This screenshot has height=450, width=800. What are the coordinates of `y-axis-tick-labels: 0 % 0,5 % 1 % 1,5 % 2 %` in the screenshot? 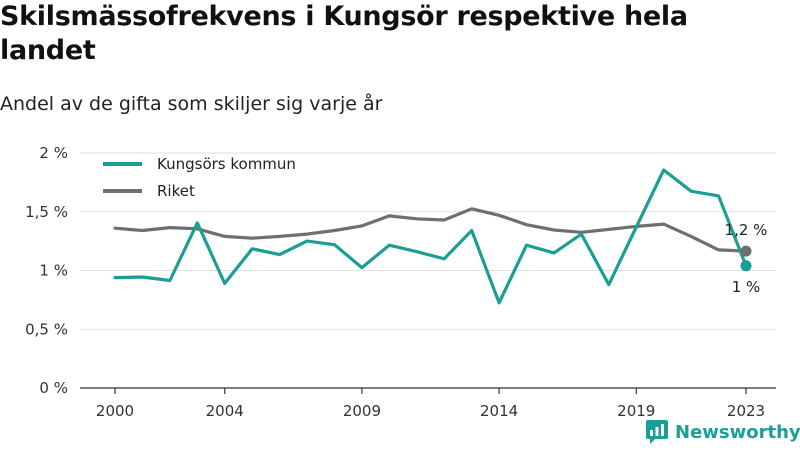 It's located at (46, 270).